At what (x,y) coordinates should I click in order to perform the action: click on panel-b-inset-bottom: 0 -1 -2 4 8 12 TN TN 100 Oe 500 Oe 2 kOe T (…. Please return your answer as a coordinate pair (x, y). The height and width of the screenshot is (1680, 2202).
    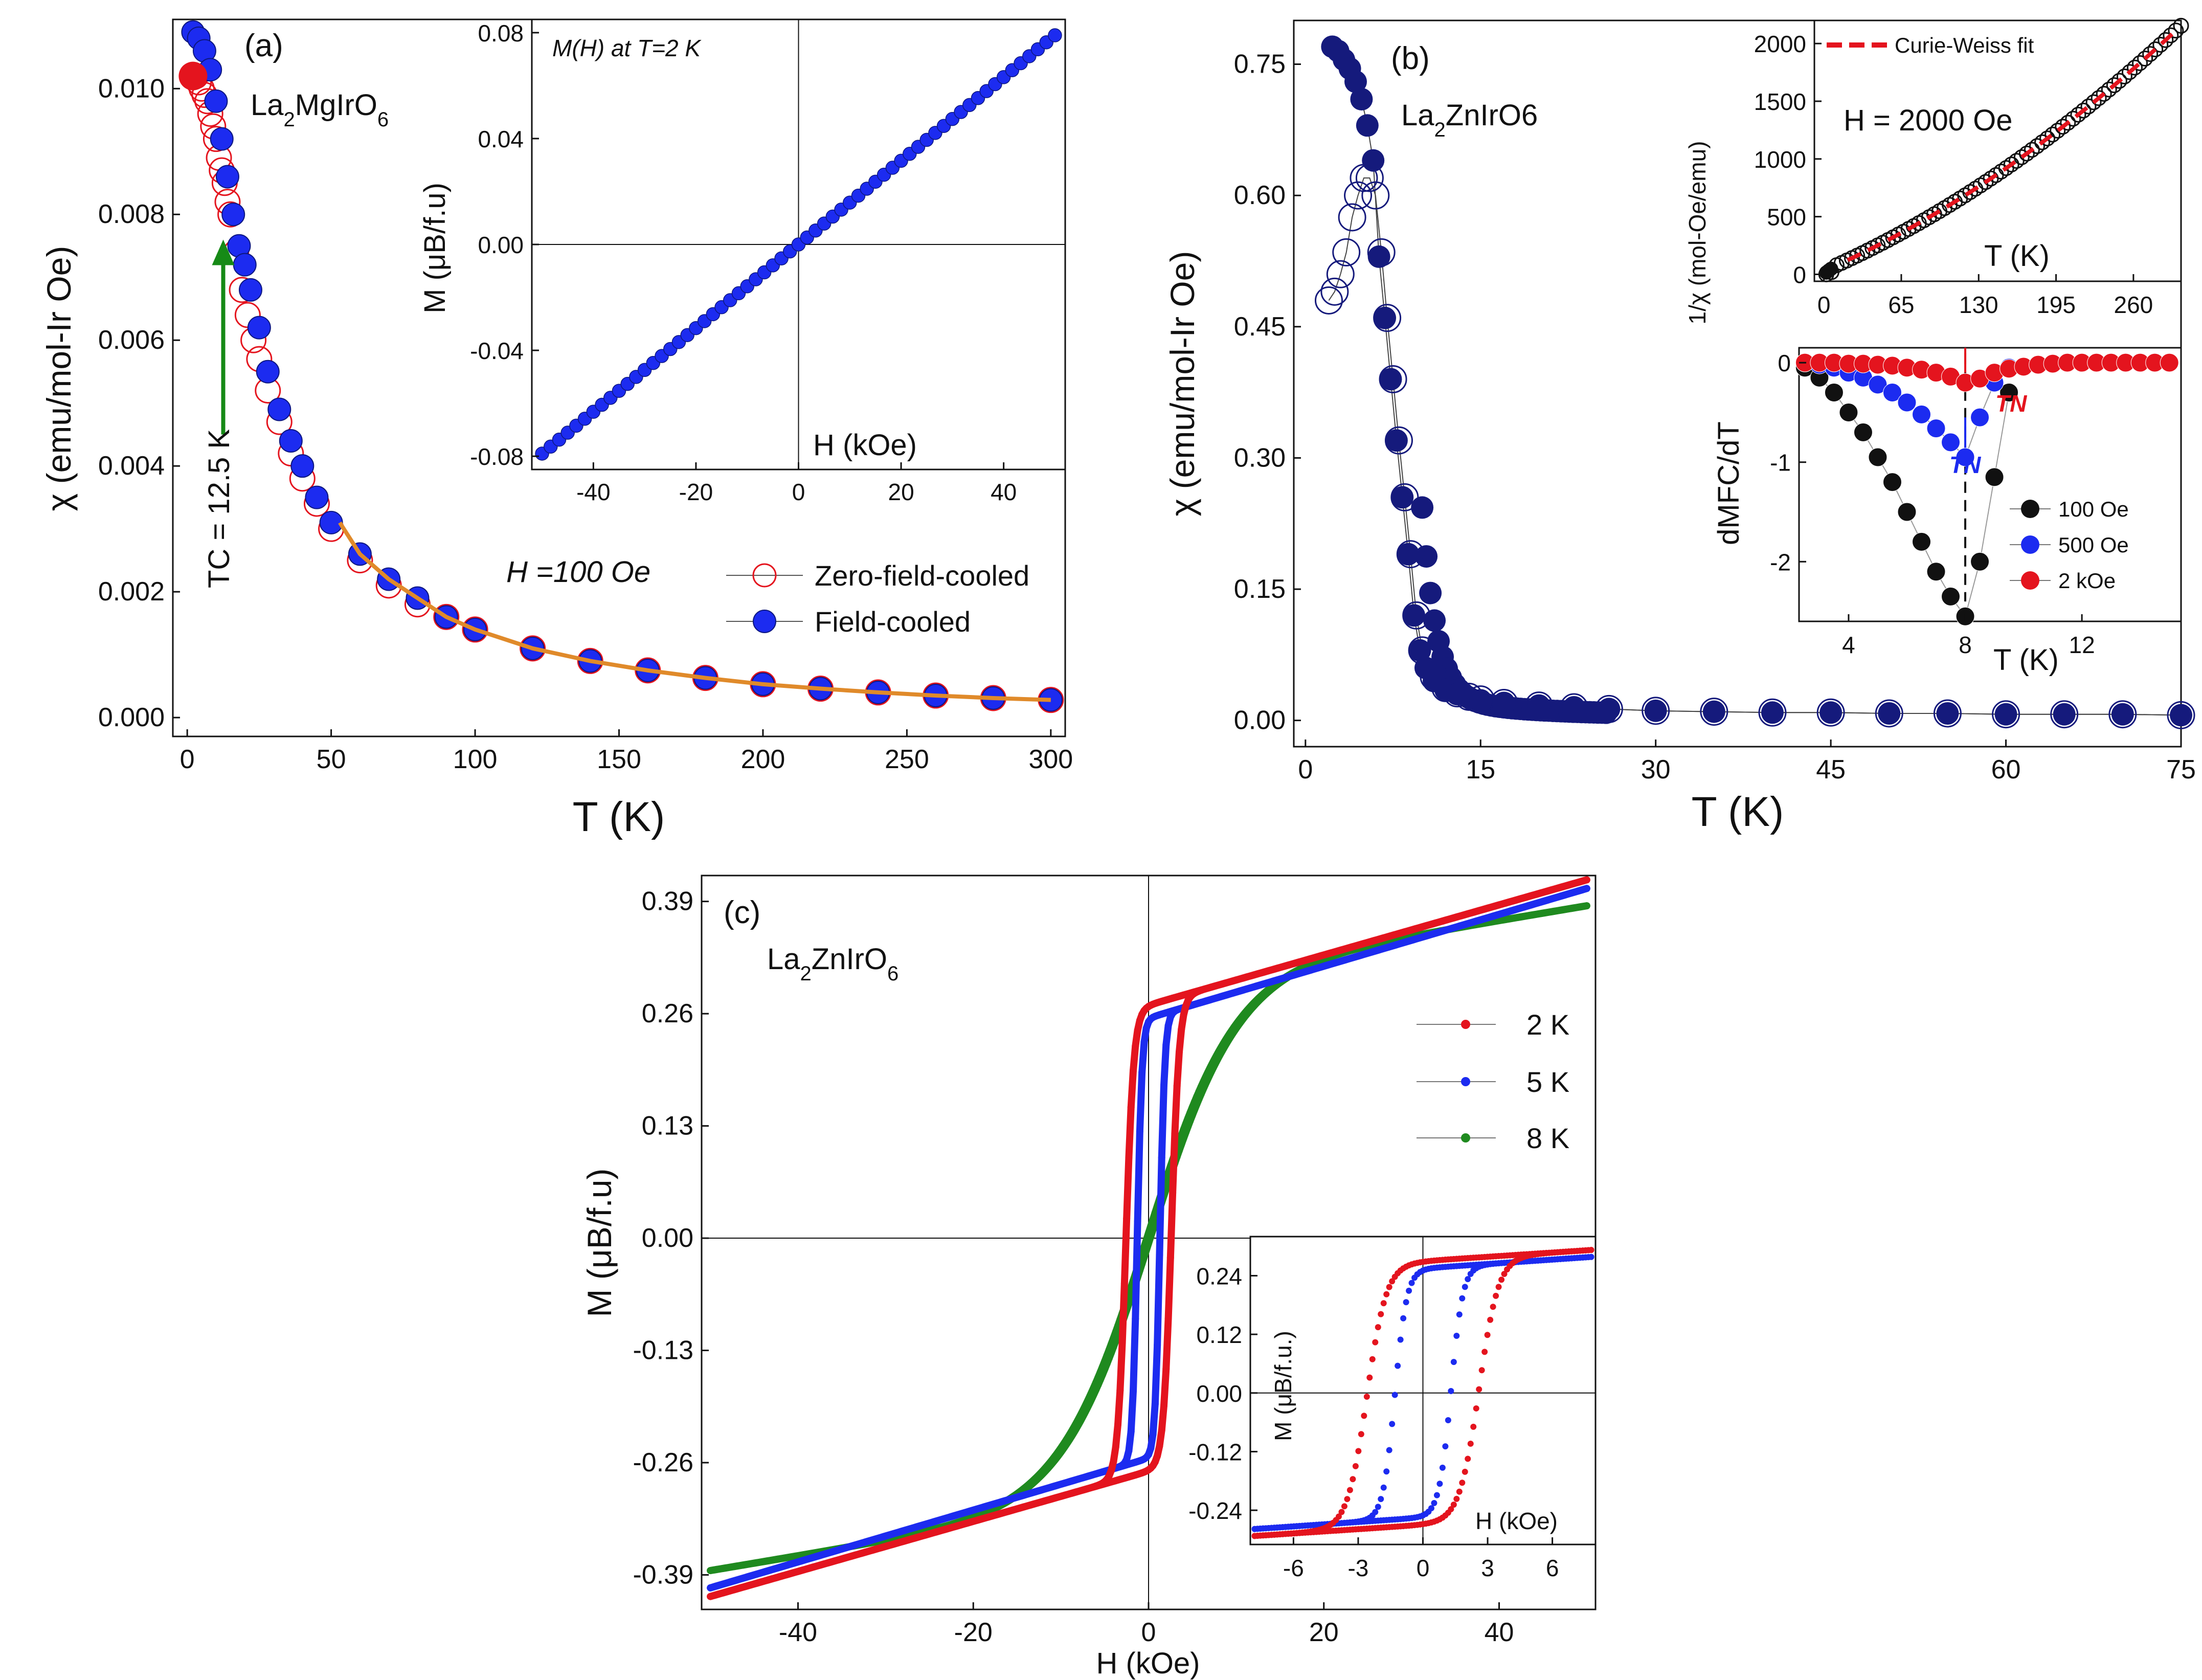
    Looking at the image, I should click on (1947, 512).